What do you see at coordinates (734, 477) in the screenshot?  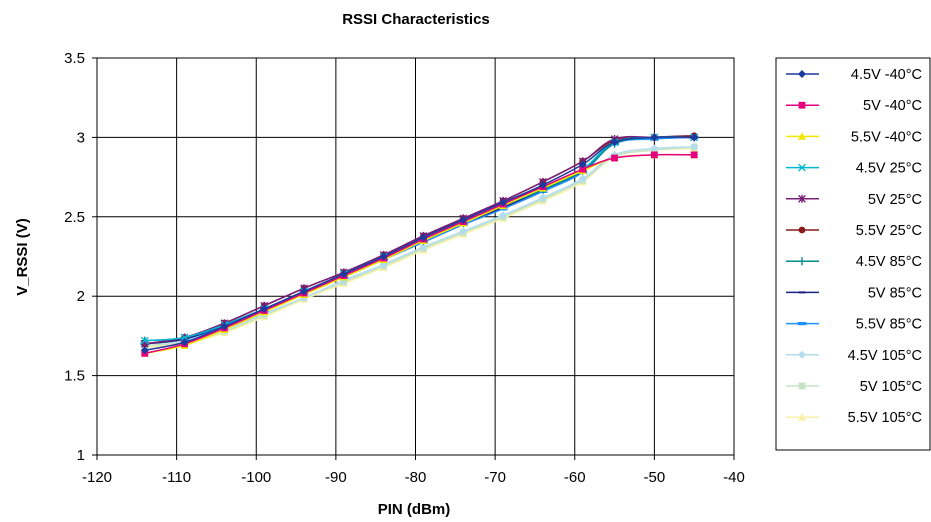 I see `x-tick-label: -40` at bounding box center [734, 477].